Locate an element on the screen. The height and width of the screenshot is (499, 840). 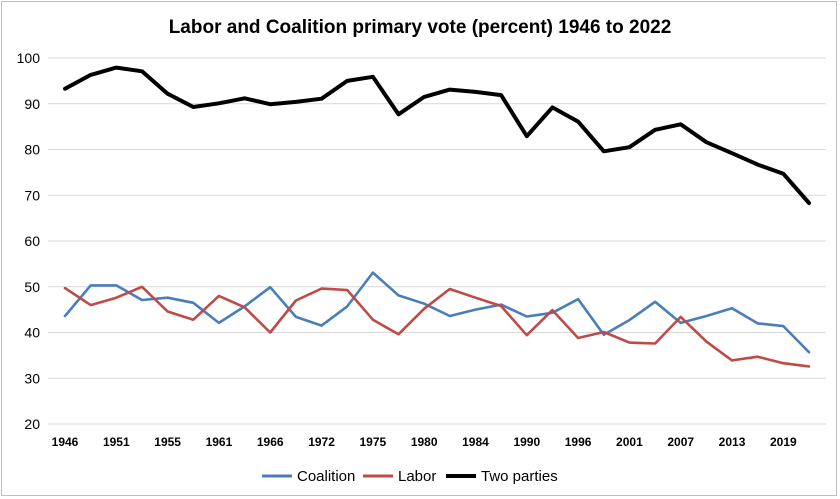
x-tick-label: 2001 is located at coordinates (629, 442).